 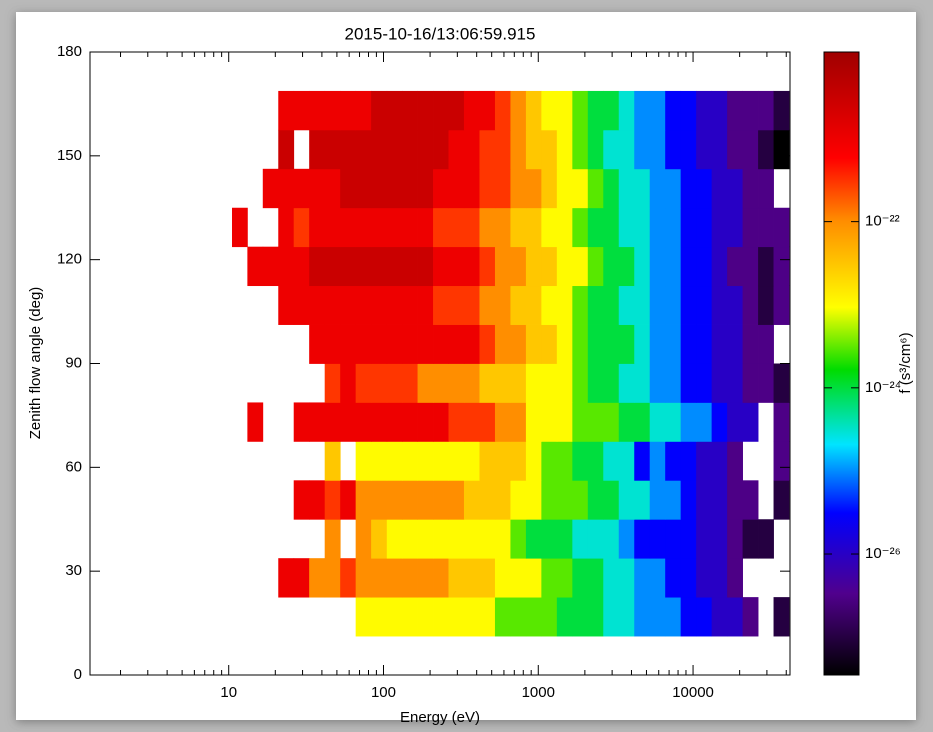 What do you see at coordinates (73, 570) in the screenshot?
I see `y-tick-label: 30` at bounding box center [73, 570].